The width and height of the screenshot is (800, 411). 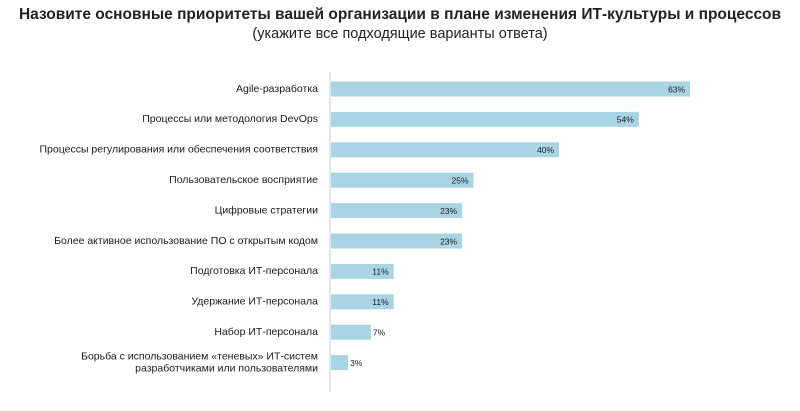 I want to click on category-label: Набор ИТ-персонала, so click(x=266, y=332).